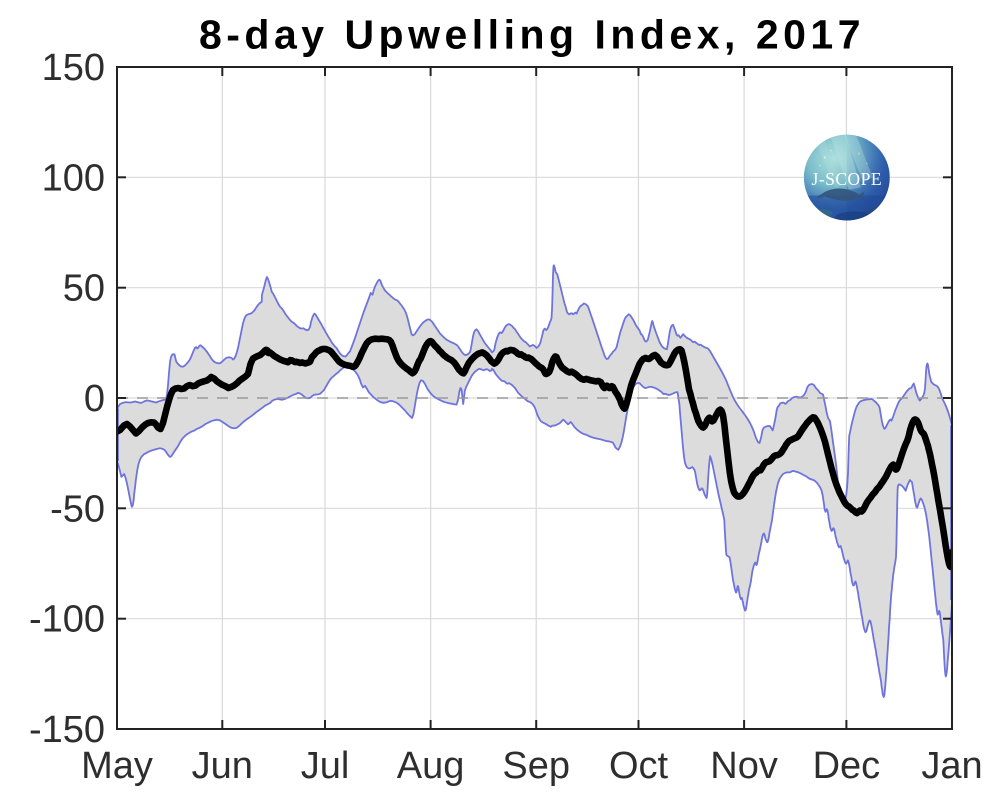 The image size is (1000, 806). What do you see at coordinates (846, 179) in the screenshot?
I see `svg-text: J-SCOPE` at bounding box center [846, 179].